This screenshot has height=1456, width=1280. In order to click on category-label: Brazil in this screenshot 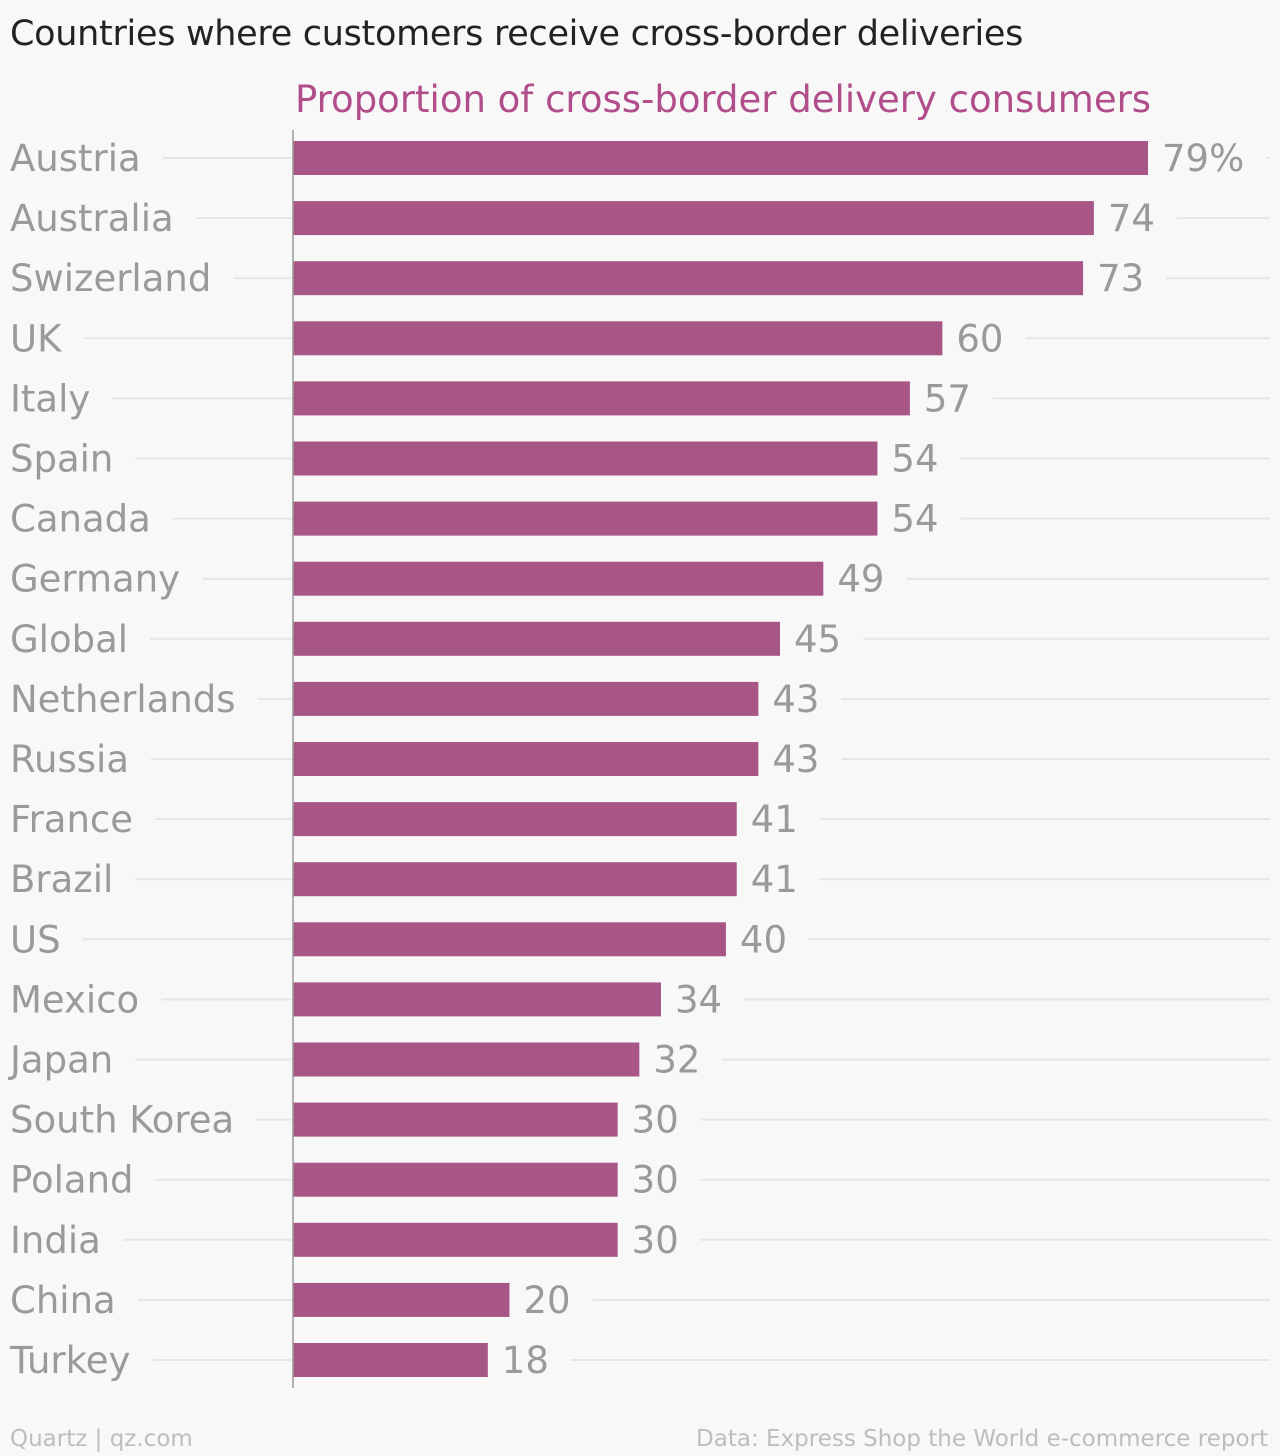, I will do `click(61, 879)`.